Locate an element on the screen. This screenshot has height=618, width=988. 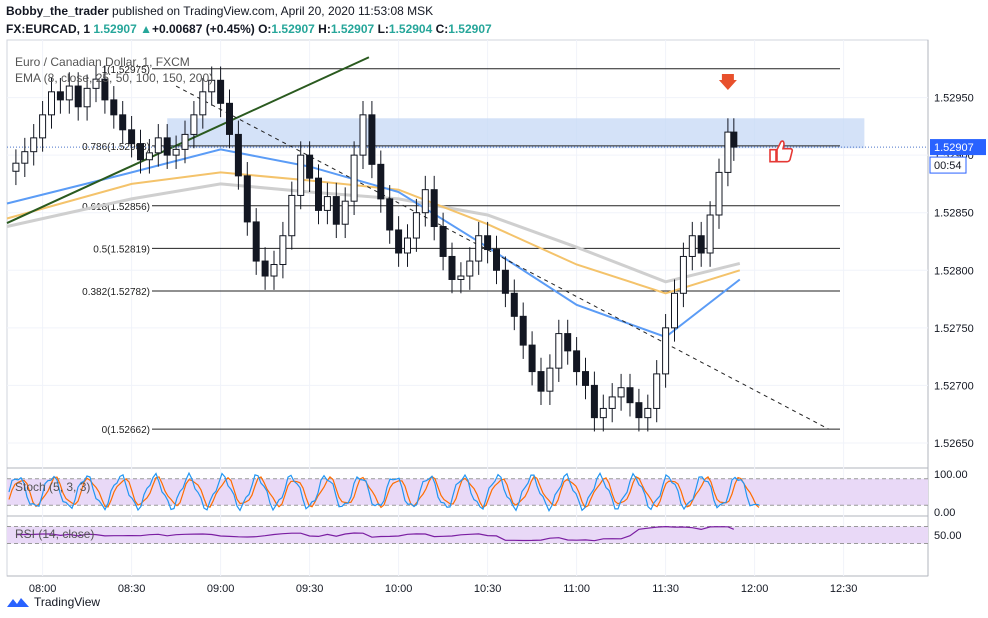
x-tick-label: 09:30 is located at coordinates (310, 589).